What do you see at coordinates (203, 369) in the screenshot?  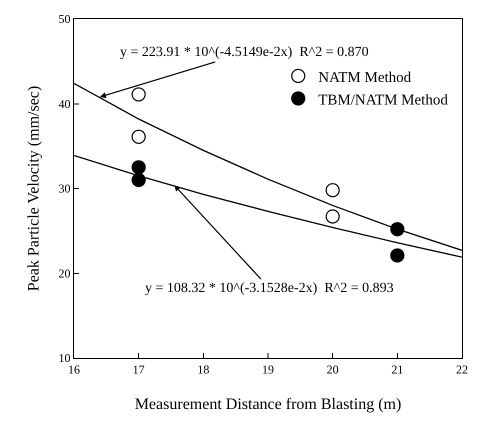 I see `x-tick-label: 18` at bounding box center [203, 369].